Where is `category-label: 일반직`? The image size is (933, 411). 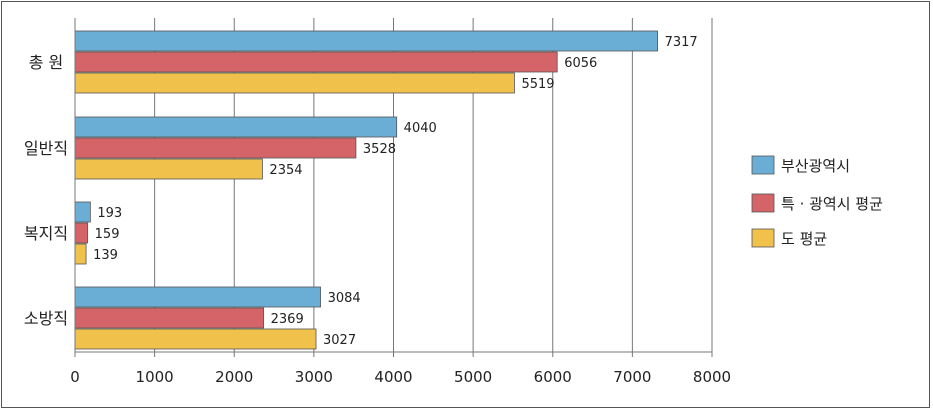
category-label: 일반직 is located at coordinates (46, 148).